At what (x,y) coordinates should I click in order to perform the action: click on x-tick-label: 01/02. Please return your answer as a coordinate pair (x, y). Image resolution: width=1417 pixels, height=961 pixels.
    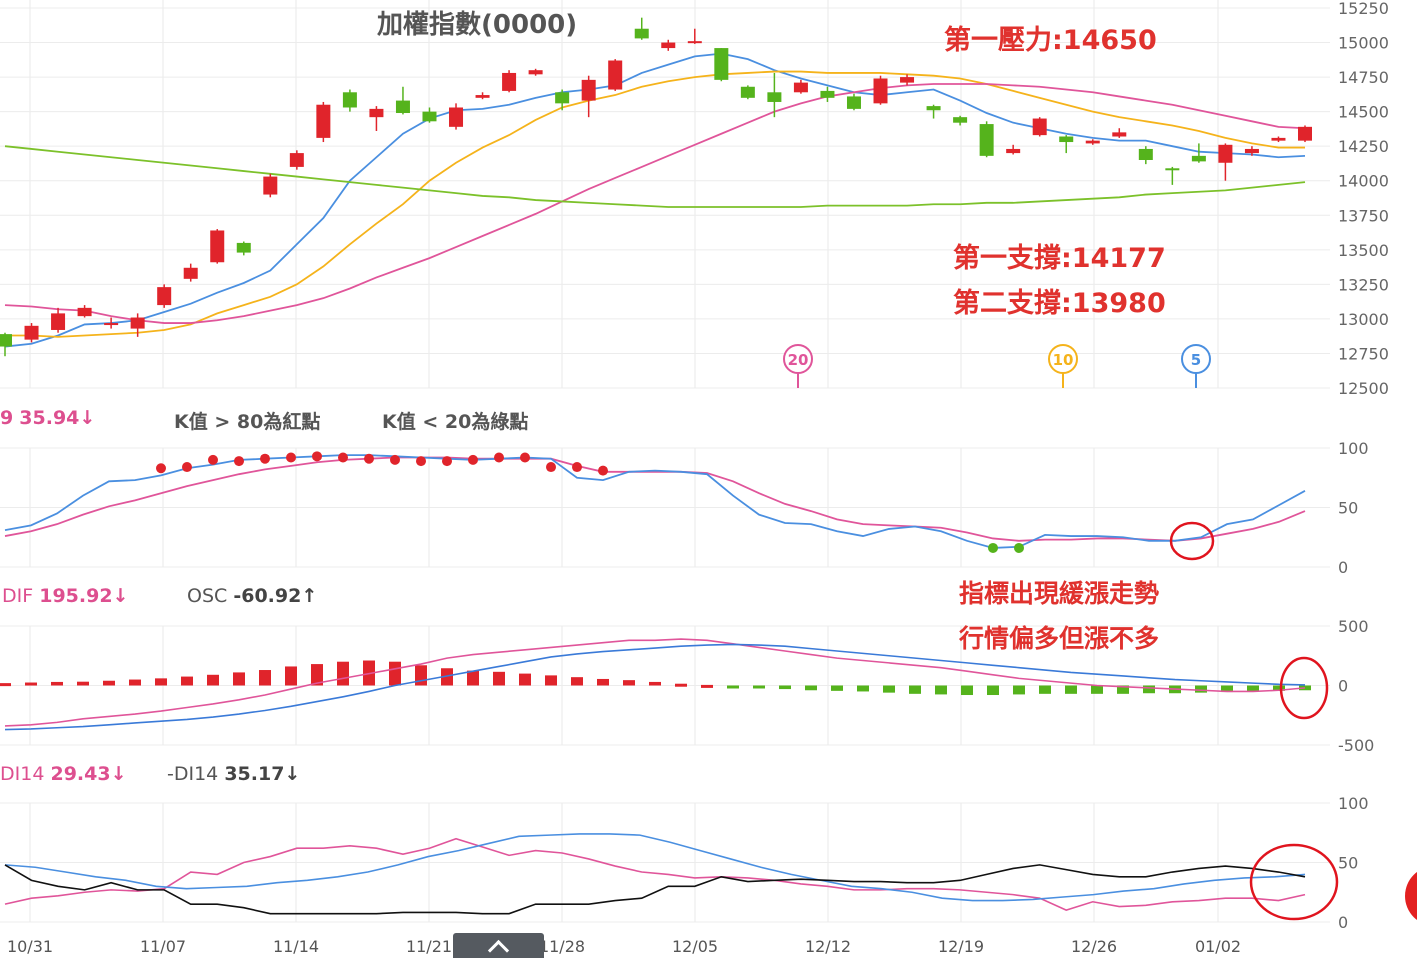
    Looking at the image, I should click on (1218, 946).